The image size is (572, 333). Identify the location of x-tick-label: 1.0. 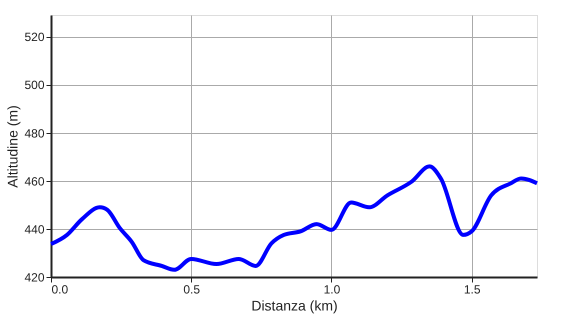
(332, 289).